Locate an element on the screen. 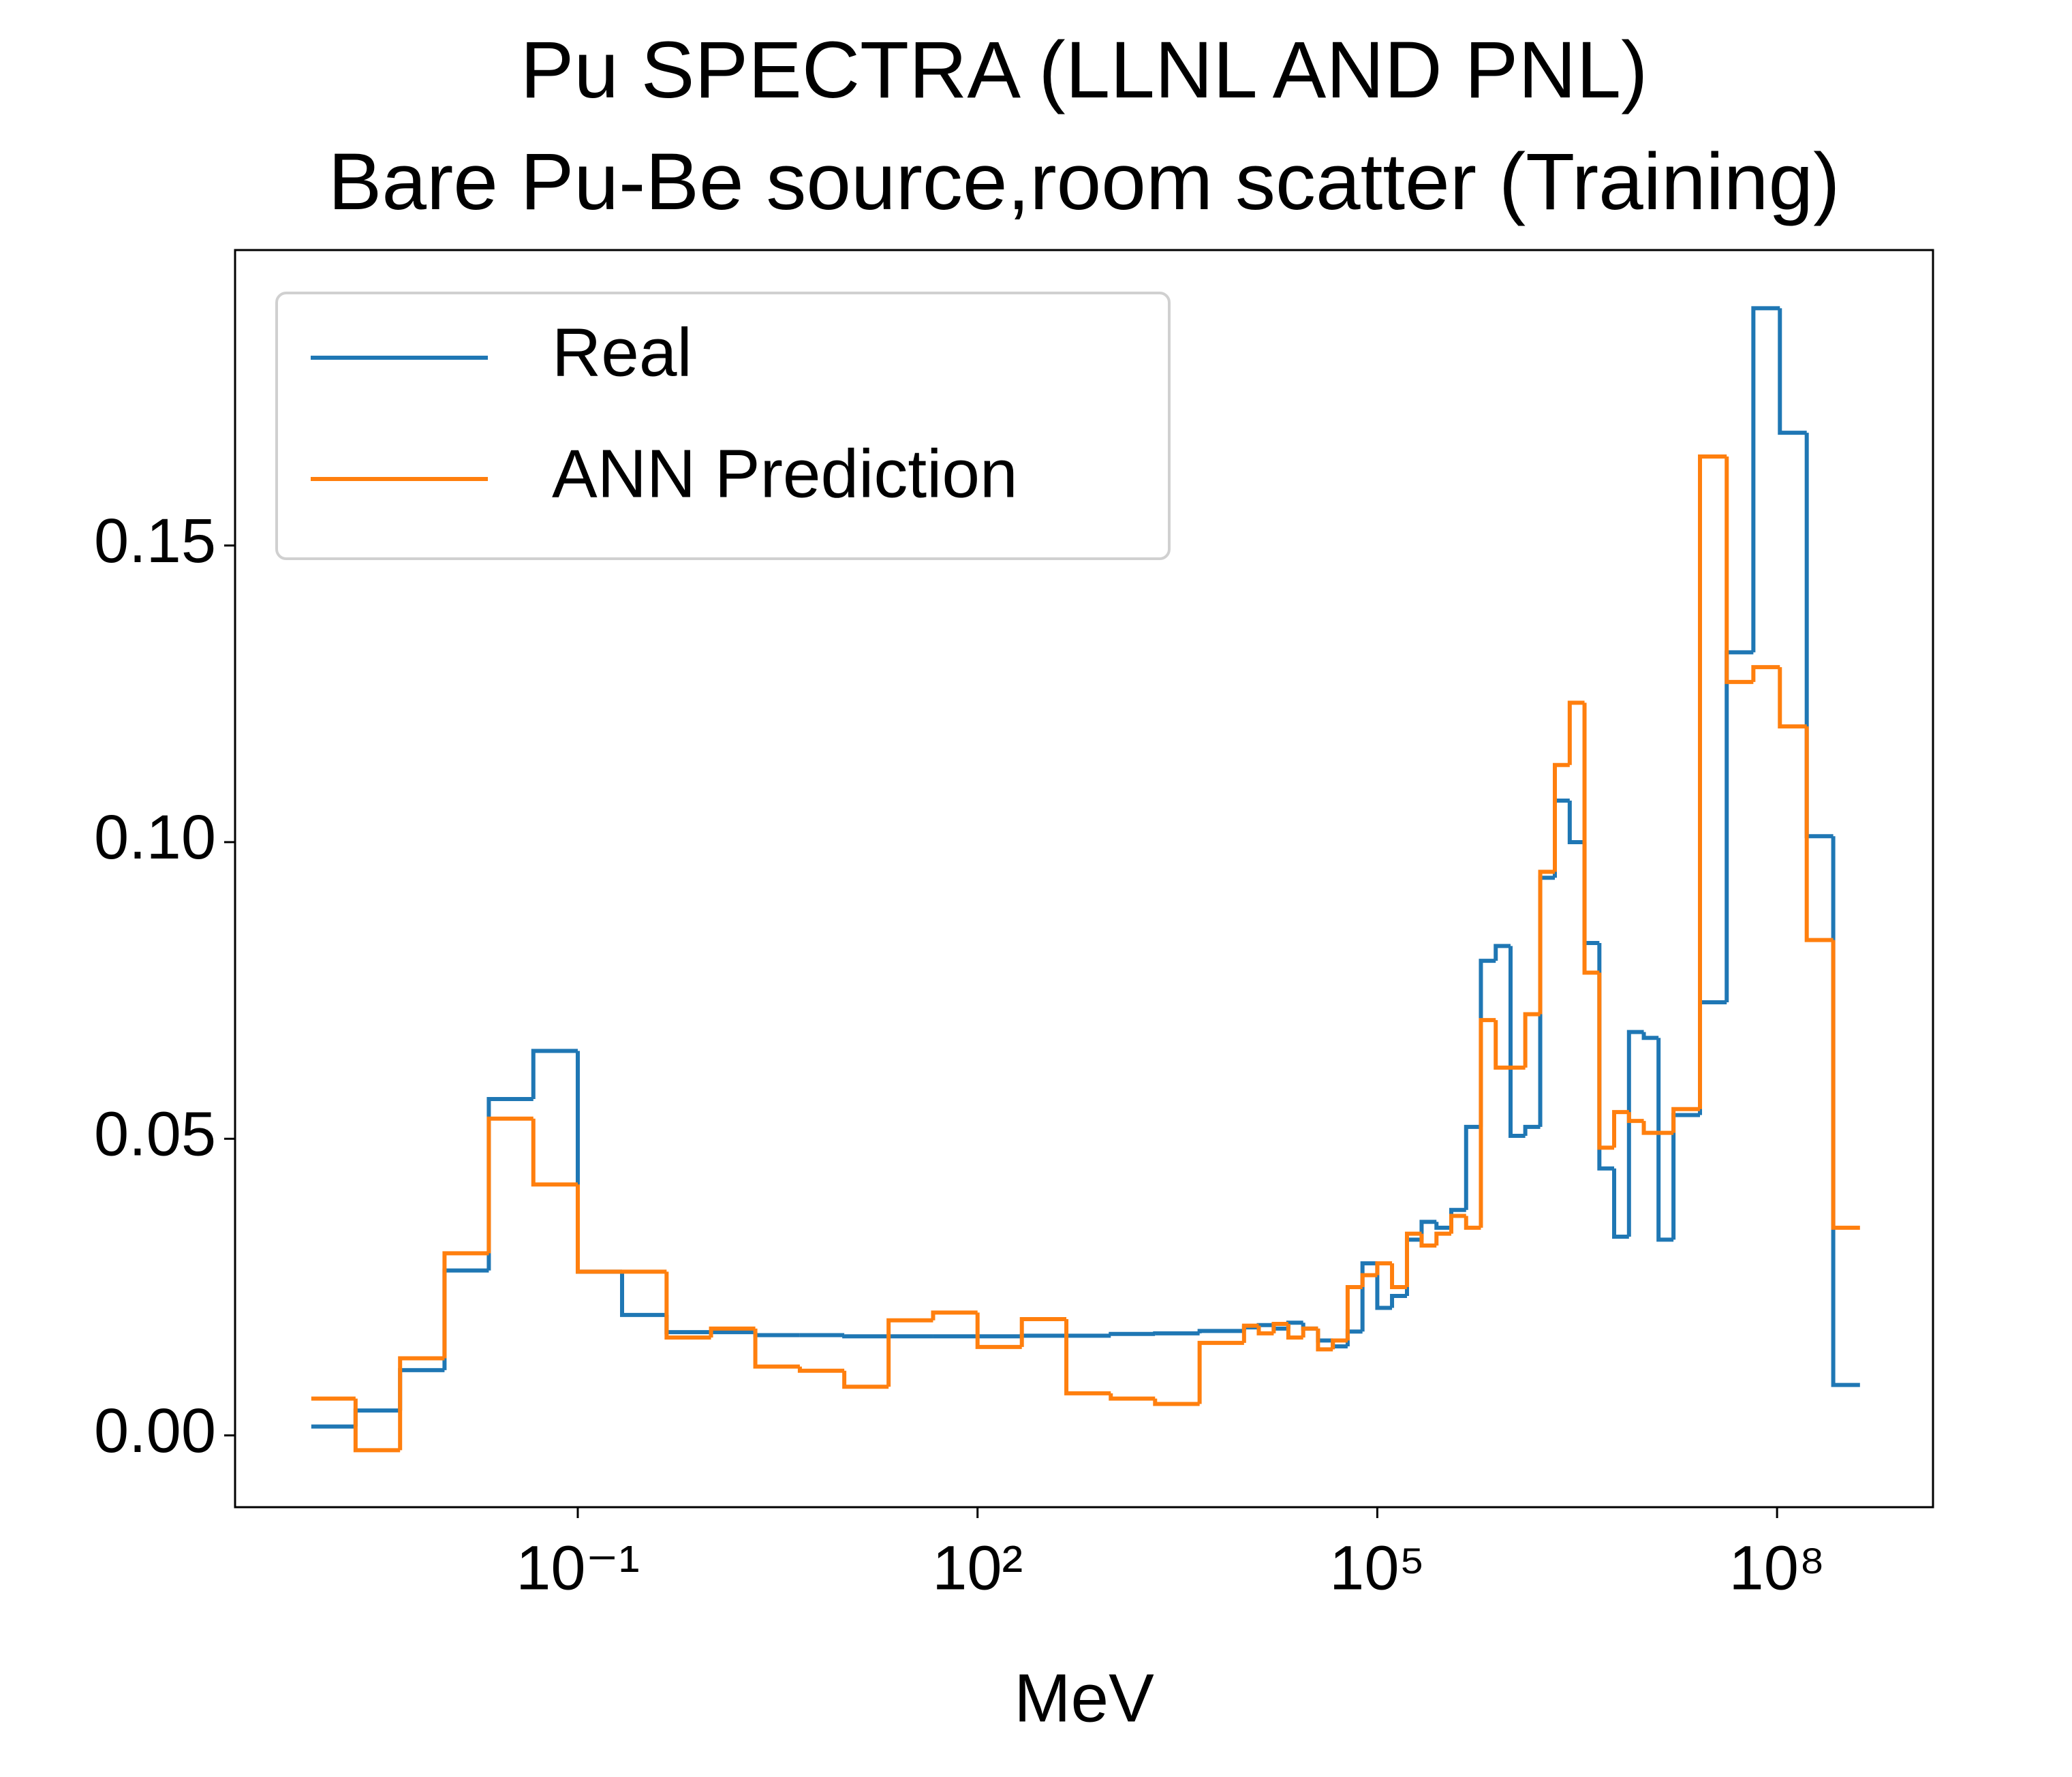 Image resolution: width=2072 pixels, height=1777 pixels. x-tick-label: 10² is located at coordinates (977, 1568).